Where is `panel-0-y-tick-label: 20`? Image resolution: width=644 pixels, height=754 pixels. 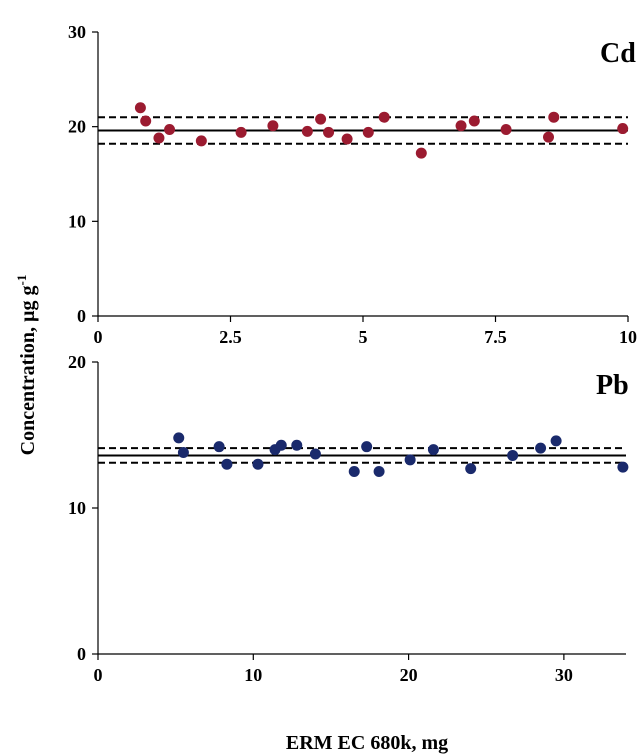 panel-0-y-tick-label: 20 is located at coordinates (77, 127).